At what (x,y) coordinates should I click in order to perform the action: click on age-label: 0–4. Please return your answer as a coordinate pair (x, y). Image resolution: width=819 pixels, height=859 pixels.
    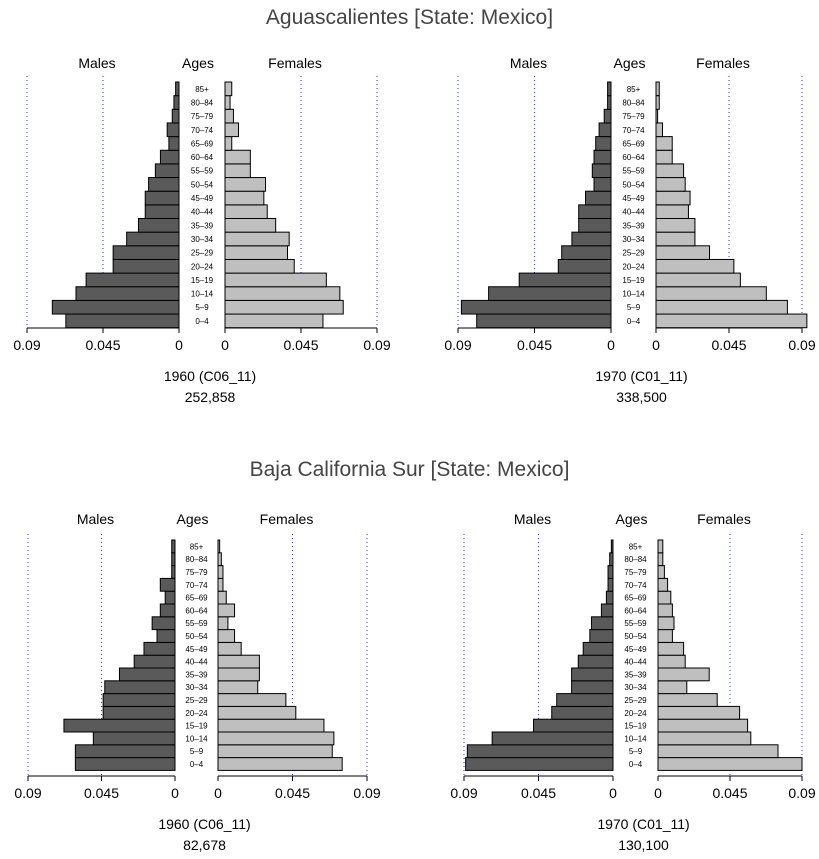
    Looking at the image, I should click on (634, 321).